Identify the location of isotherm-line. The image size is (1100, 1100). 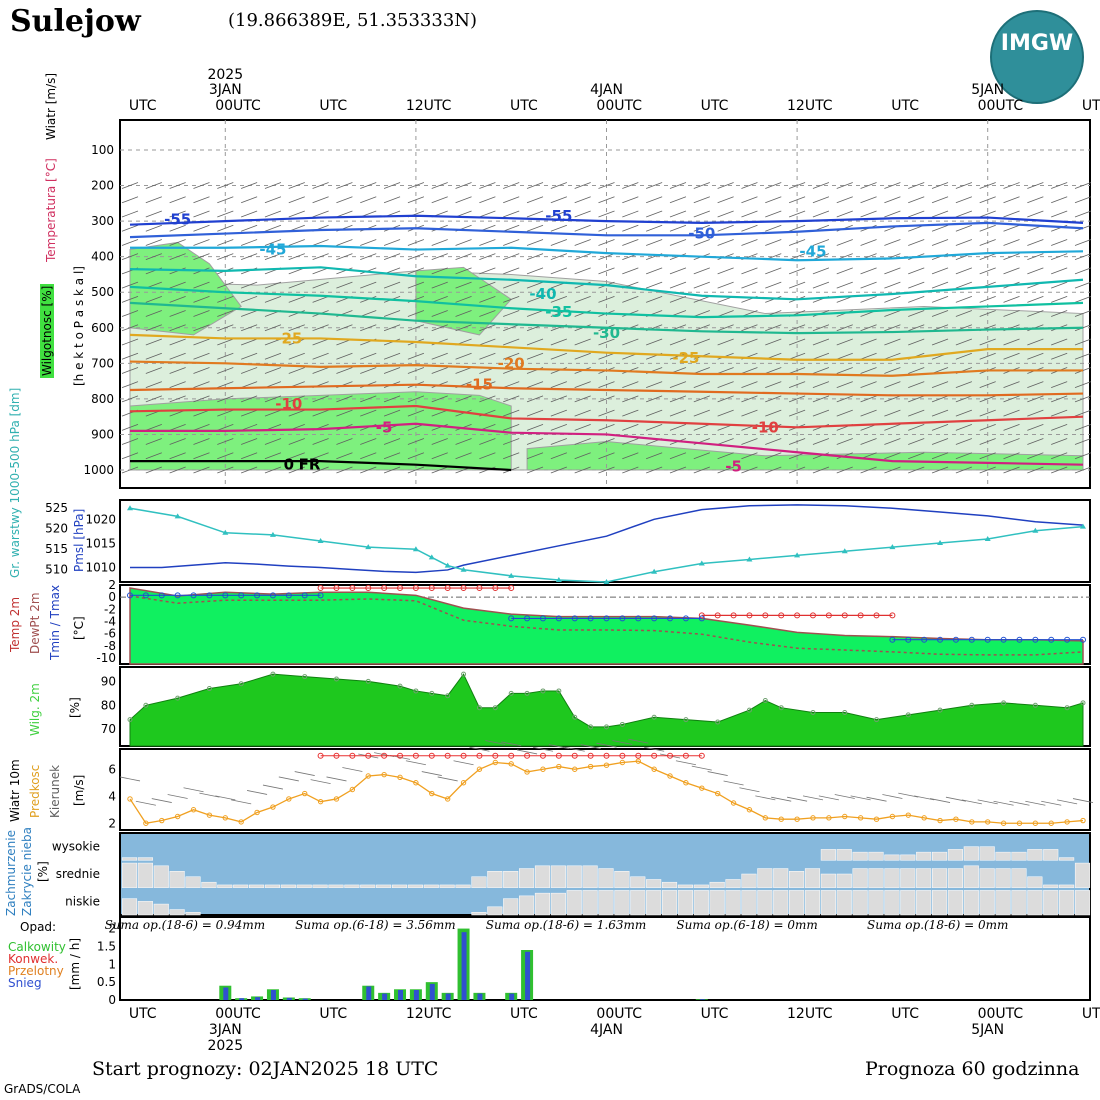
(606, 220).